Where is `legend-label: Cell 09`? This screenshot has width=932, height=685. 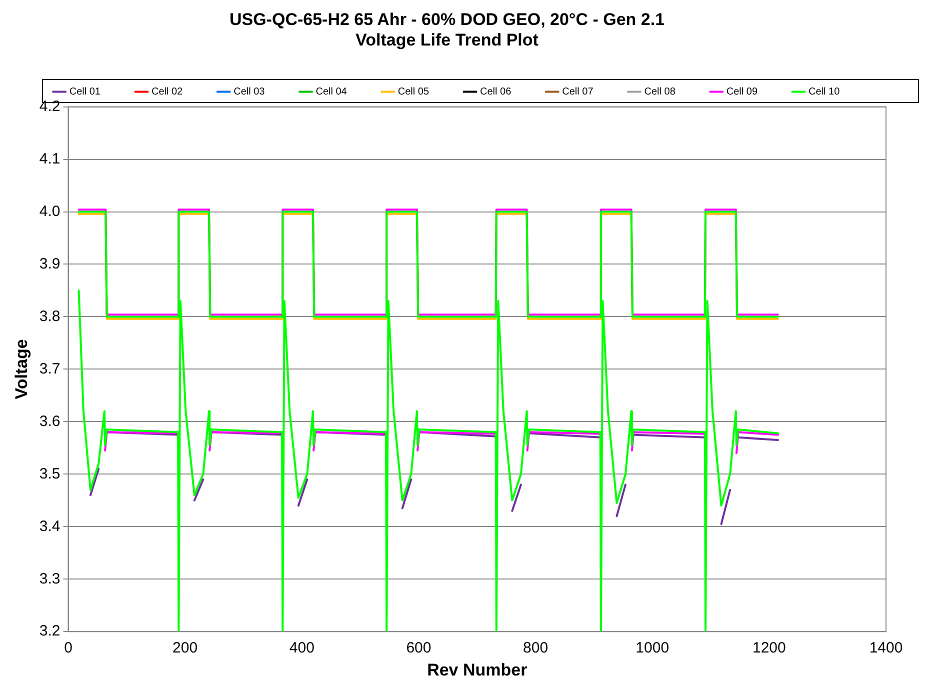 legend-label: Cell 09 is located at coordinates (742, 92).